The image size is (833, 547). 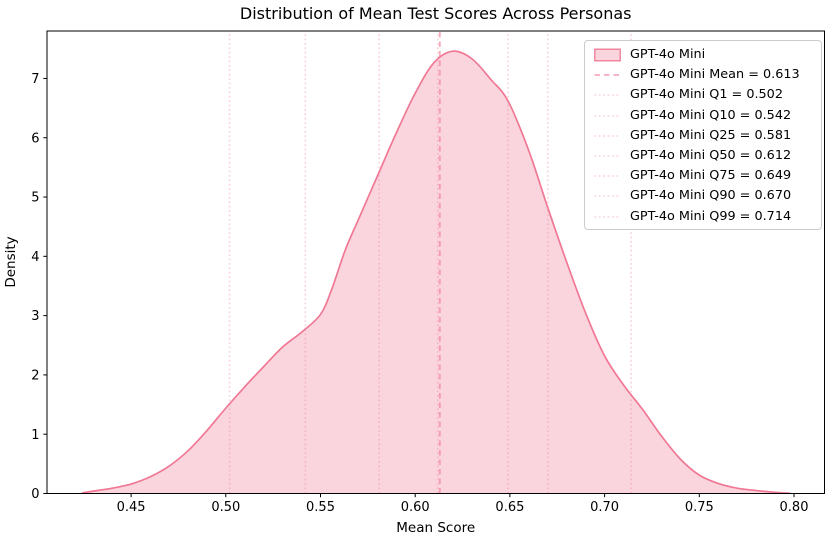 I want to click on legend-item: GPT-4o Mini Q1 = 0.502, so click(x=704, y=95).